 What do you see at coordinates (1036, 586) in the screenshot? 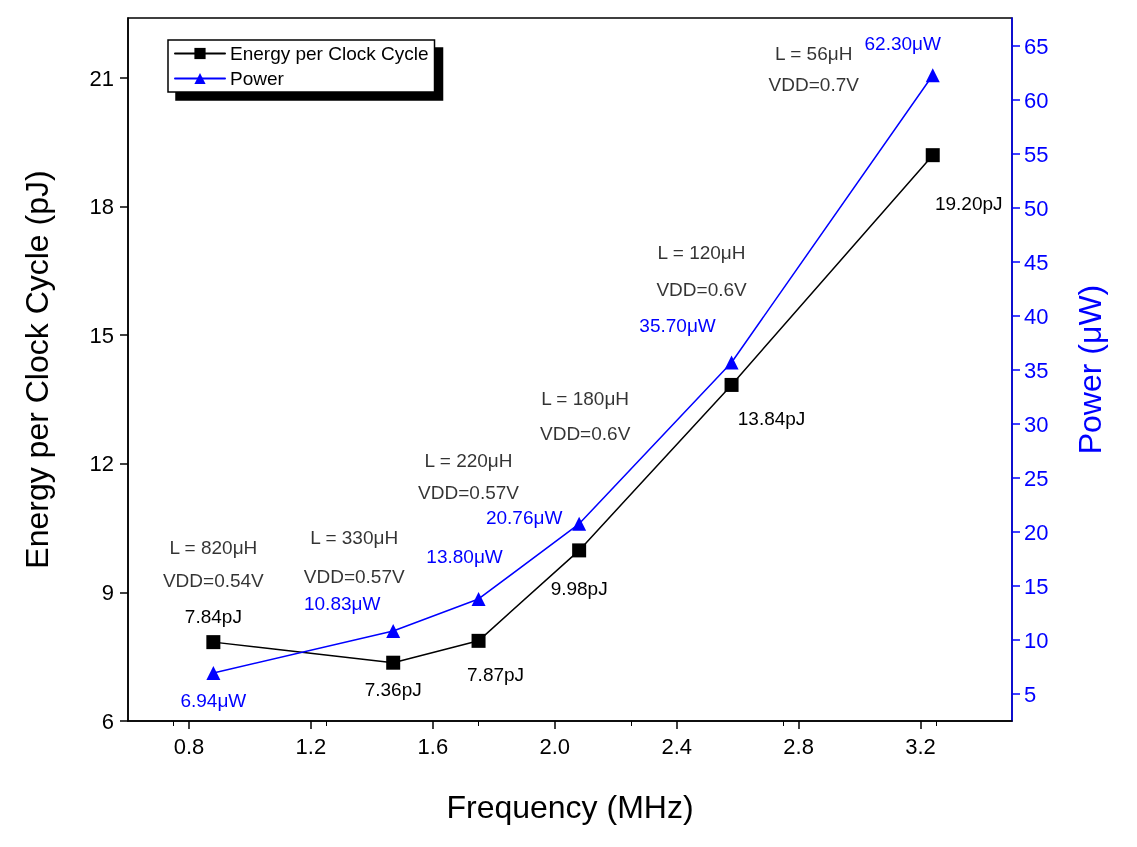
I see `y2-tick-label: 15` at bounding box center [1036, 586].